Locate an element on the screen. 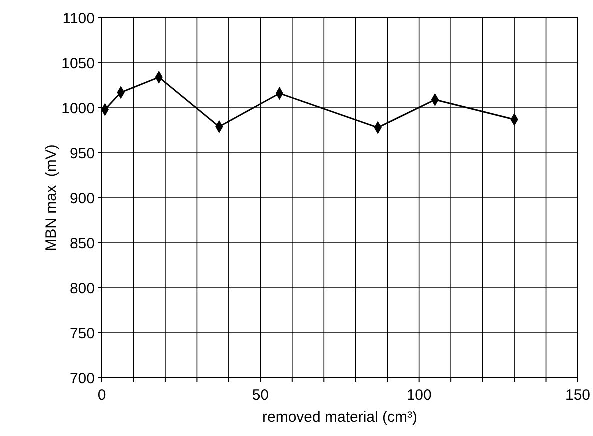  x-tick-label: 150 is located at coordinates (578, 395).